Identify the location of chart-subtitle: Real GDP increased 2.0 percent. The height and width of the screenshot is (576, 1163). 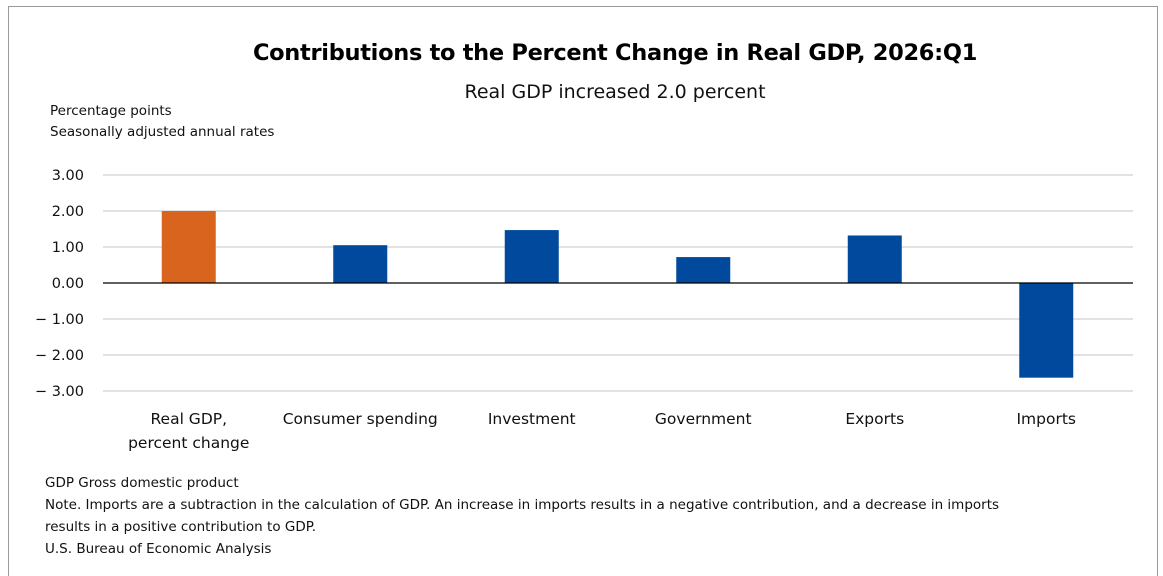
(615, 92).